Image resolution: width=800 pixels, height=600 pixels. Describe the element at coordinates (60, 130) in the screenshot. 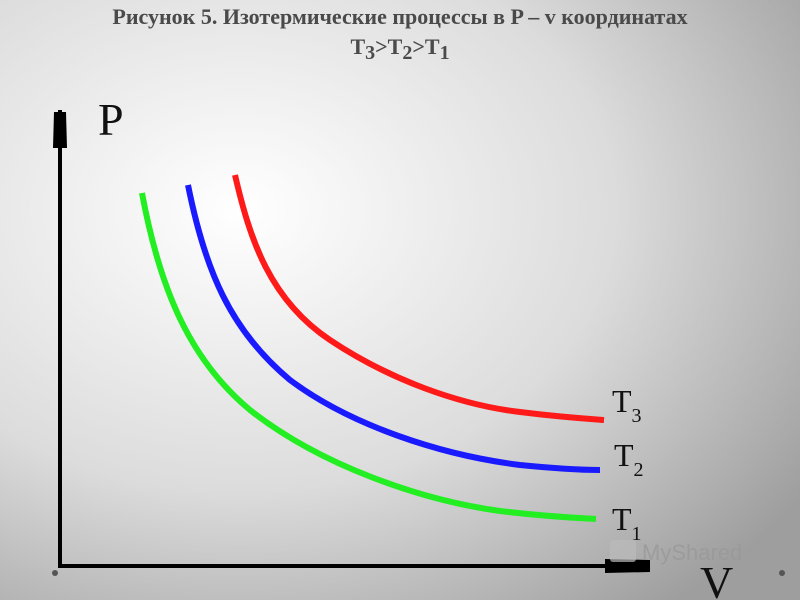

I see `y-arrow` at that location.